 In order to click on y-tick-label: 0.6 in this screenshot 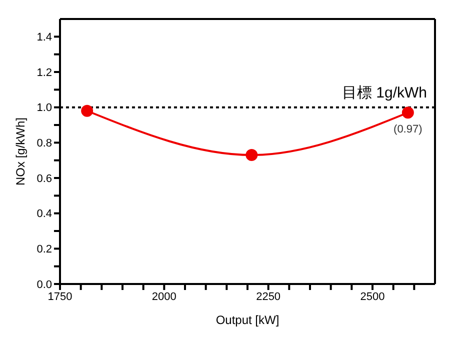, I will do `click(44, 178)`.